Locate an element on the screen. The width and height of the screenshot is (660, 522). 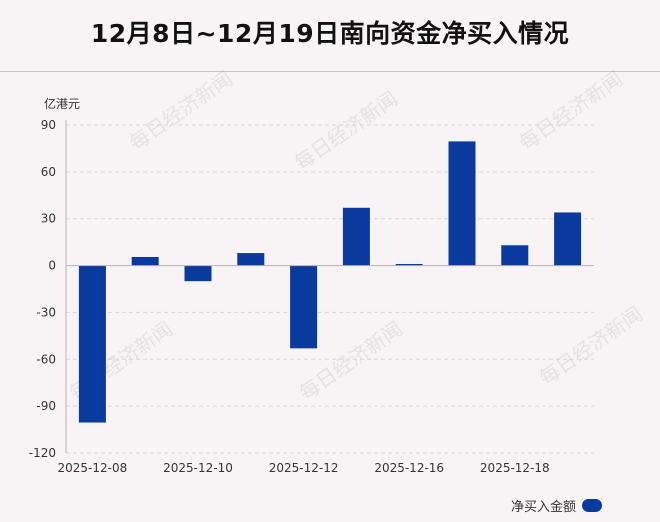
y-tick-label: -30 is located at coordinates (46, 312).